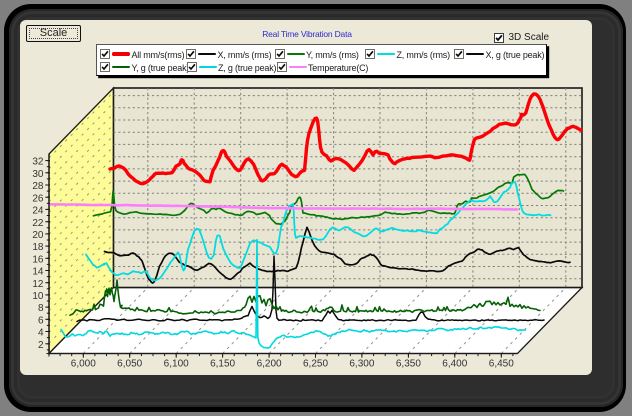 The image size is (632, 416). What do you see at coordinates (38, 162) in the screenshot?
I see `svg-text: 32` at bounding box center [38, 162].